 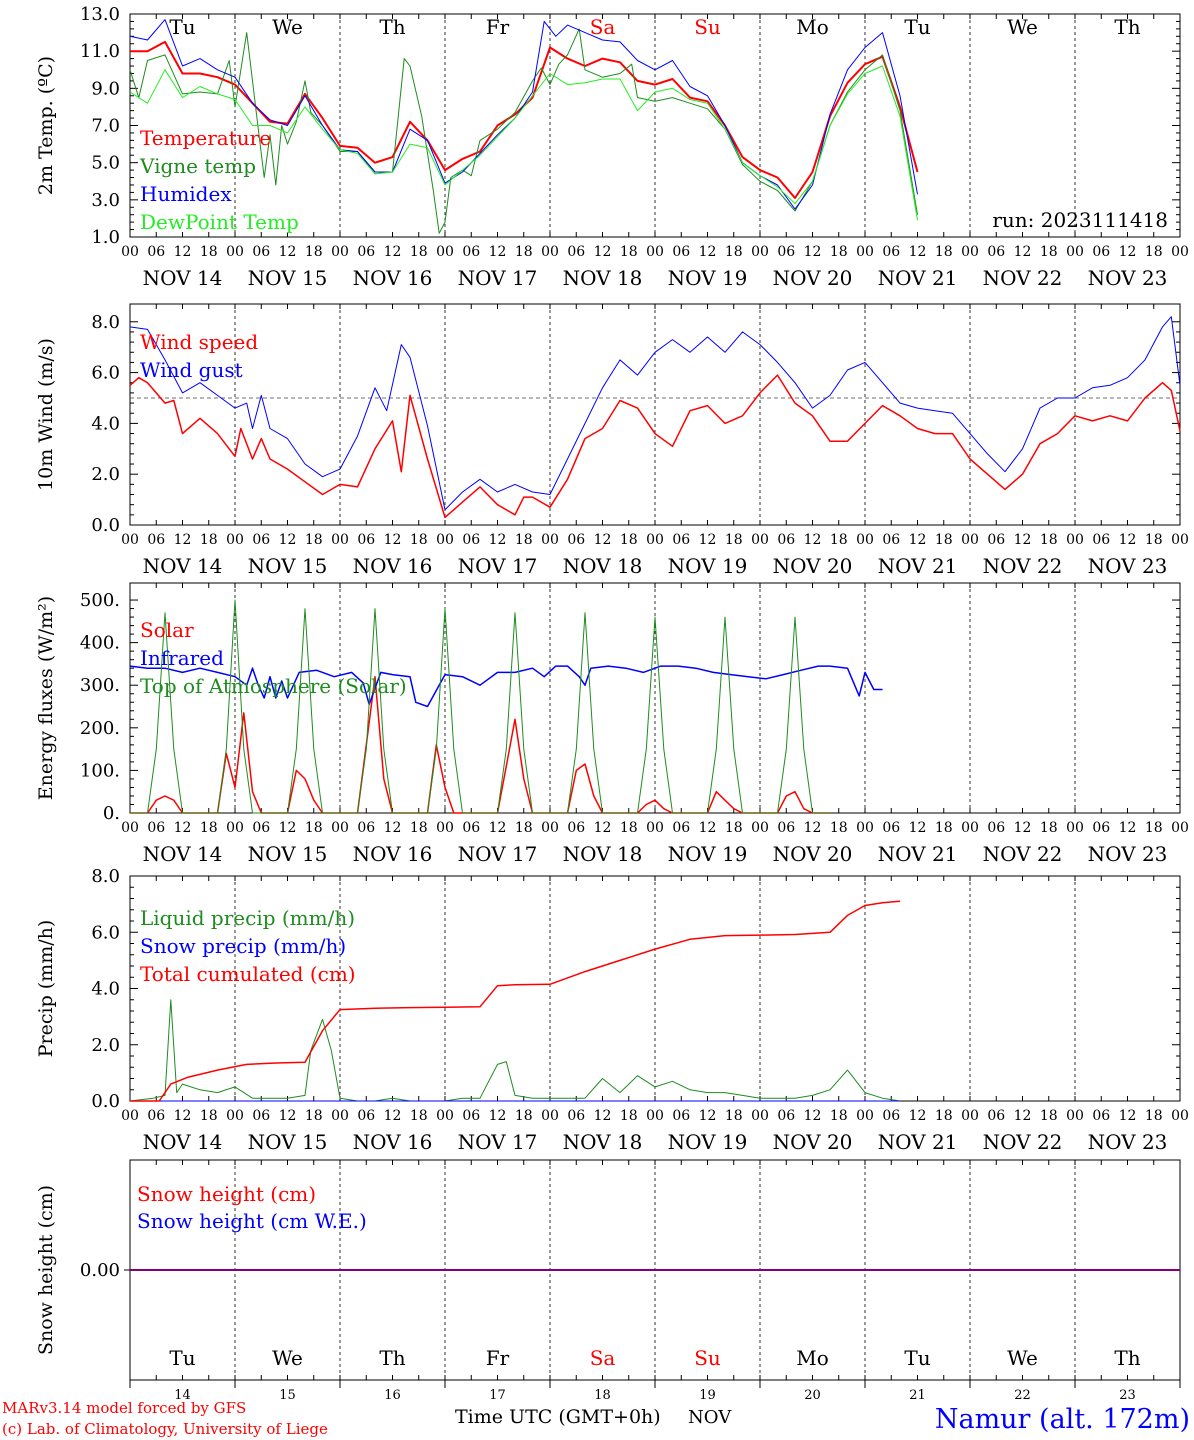 What do you see at coordinates (105, 126) in the screenshot?
I see `y-tick-label: 7.0` at bounding box center [105, 126].